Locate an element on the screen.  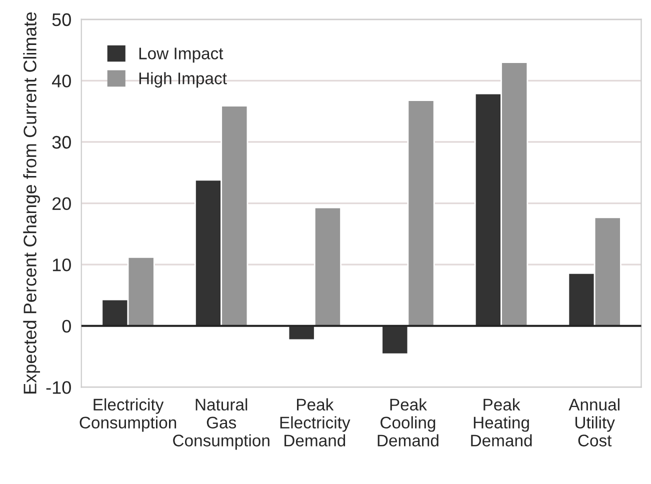
y-tick-label: 20 is located at coordinates (61, 203).